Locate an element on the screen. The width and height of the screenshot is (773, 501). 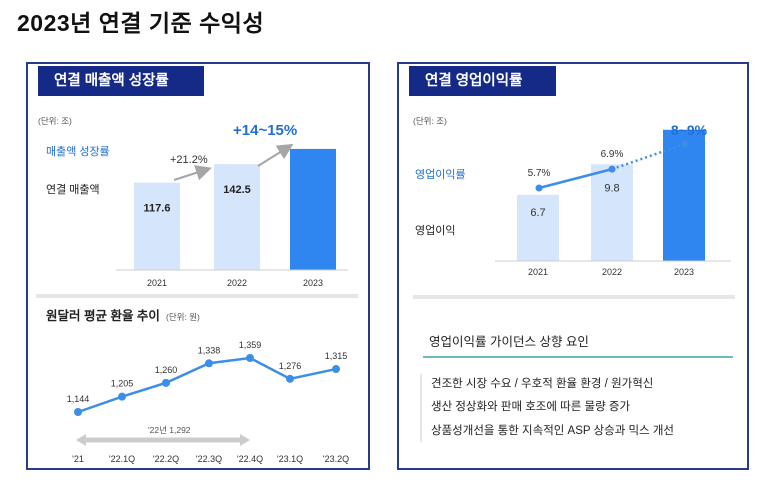
guidance-item: 견조한 시장 수요 / 우호적 환율 환경 / 원가혁신 is located at coordinates (542, 383).